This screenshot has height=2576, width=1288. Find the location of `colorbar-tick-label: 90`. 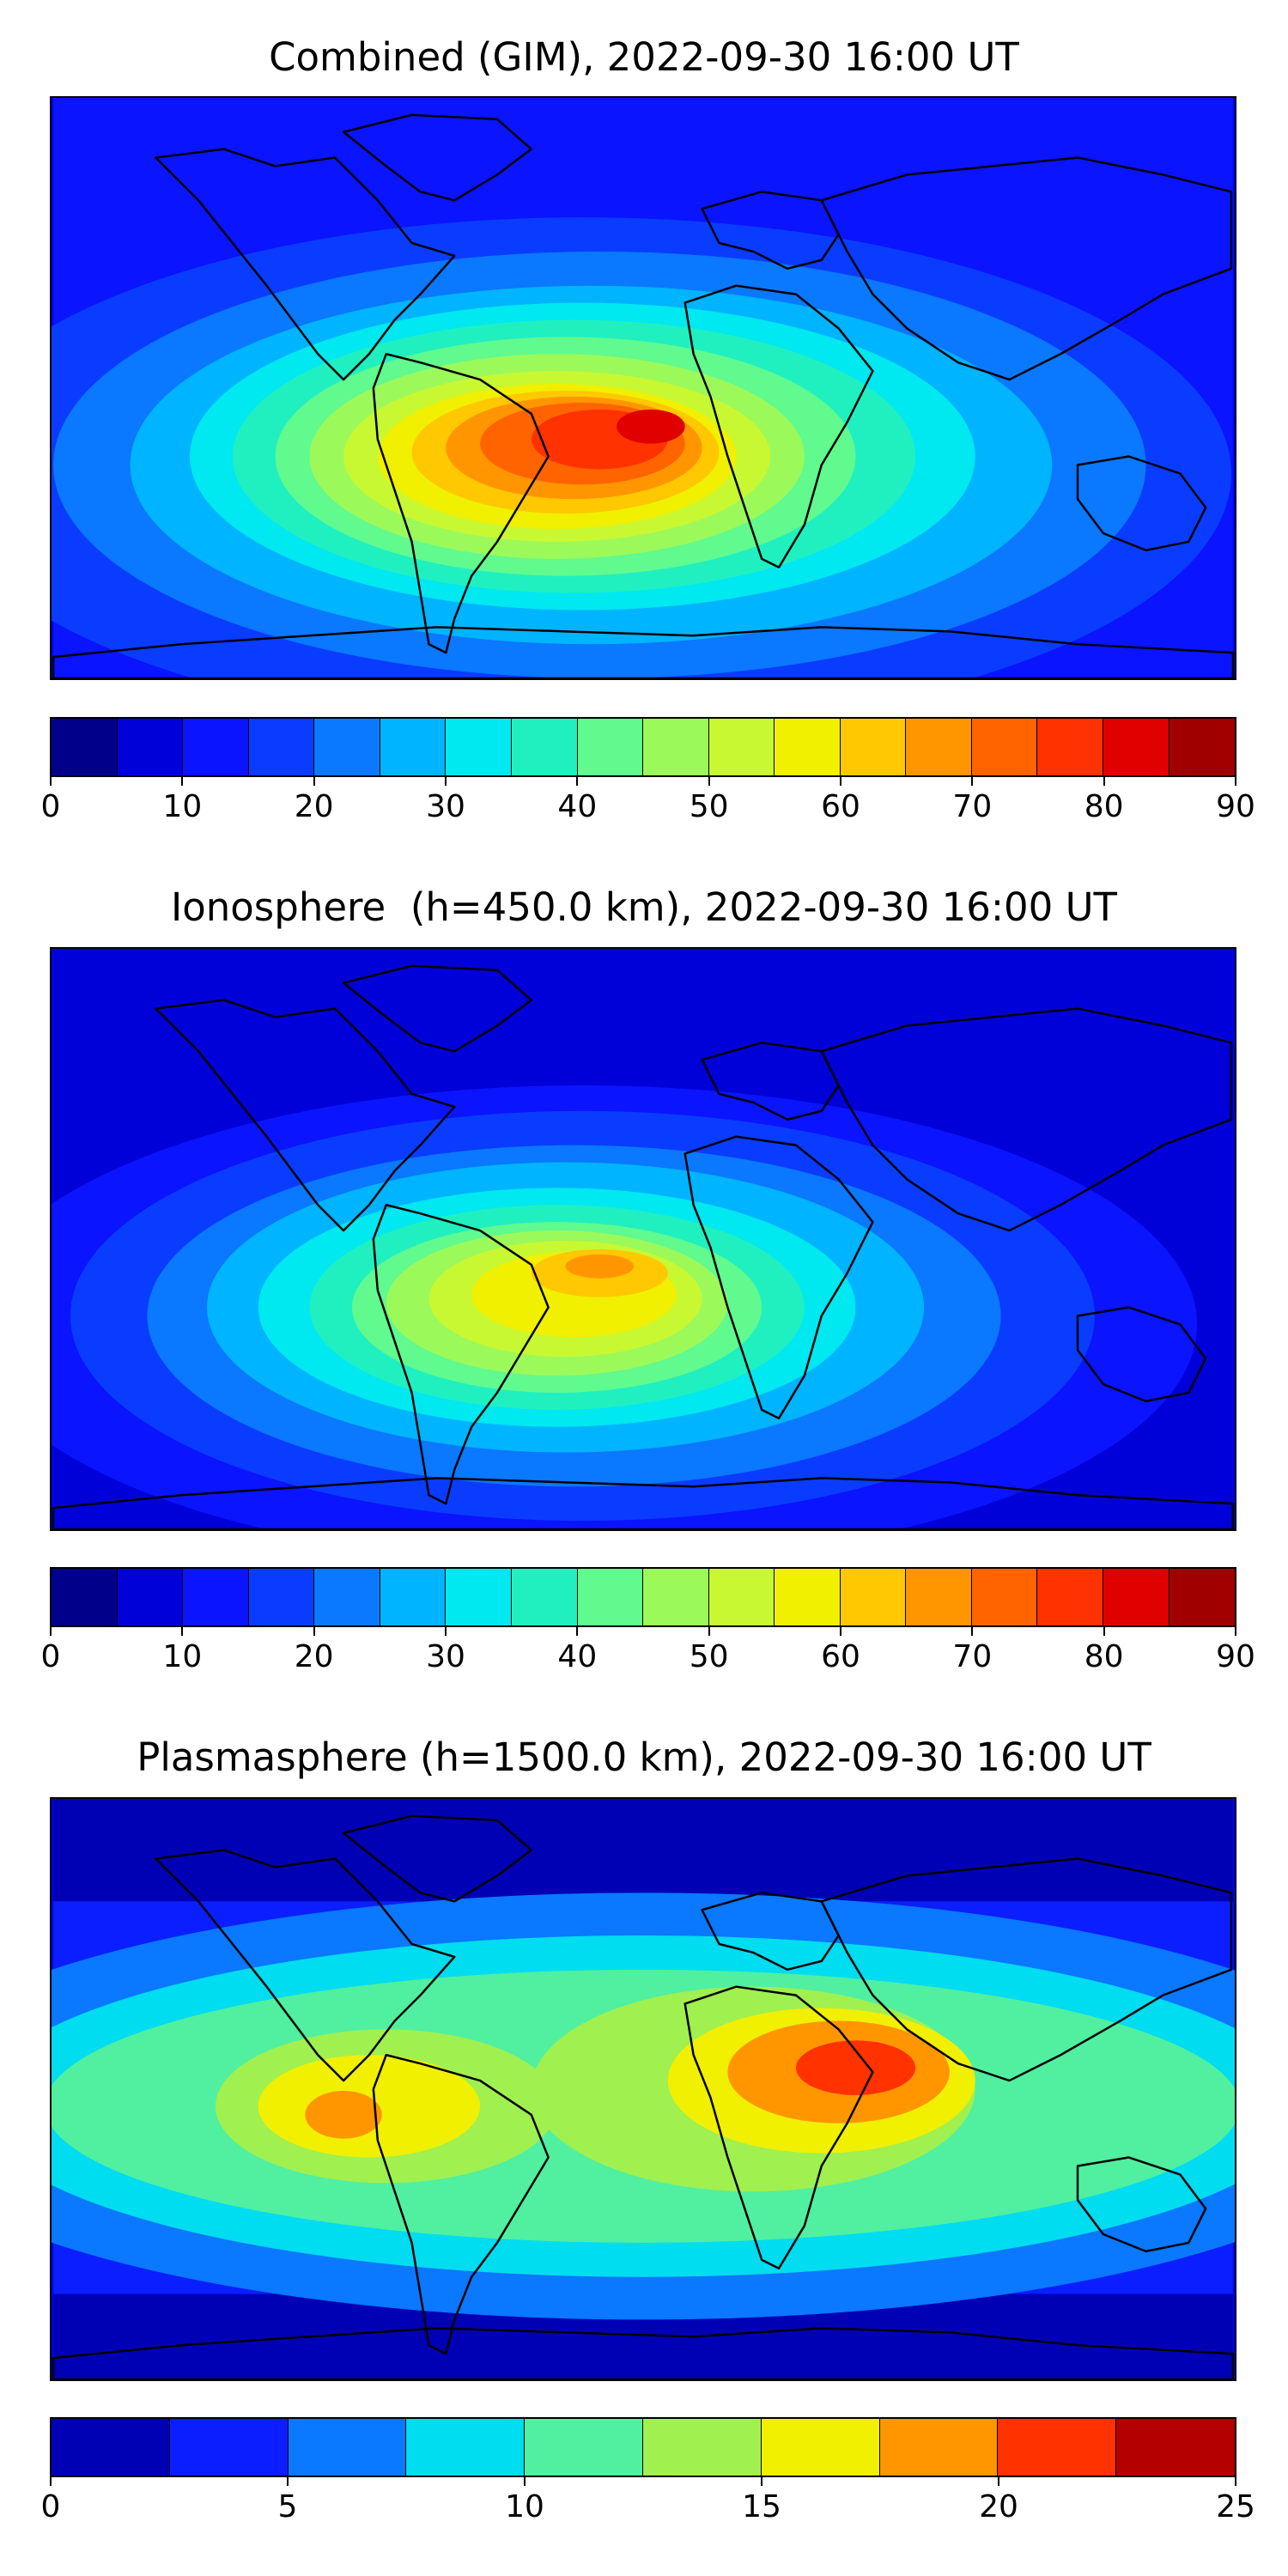

colorbar-tick-label: 90 is located at coordinates (1235, 1656).